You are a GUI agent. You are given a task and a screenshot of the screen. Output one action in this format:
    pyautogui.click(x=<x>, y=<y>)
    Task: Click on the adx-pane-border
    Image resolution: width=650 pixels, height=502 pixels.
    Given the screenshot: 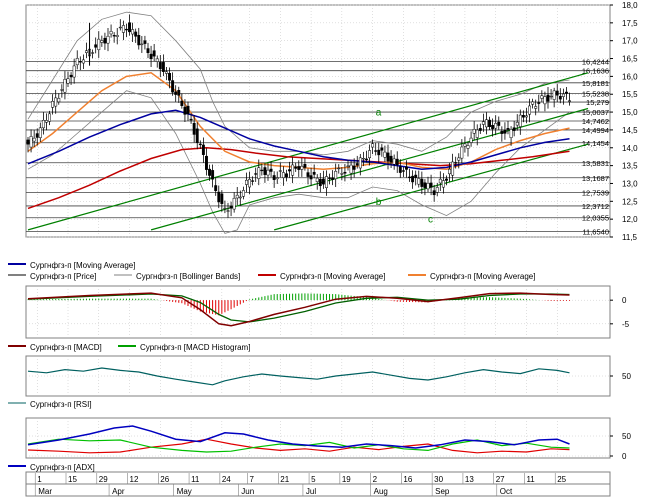 What is the action you would take?
    pyautogui.click(x=318, y=438)
    